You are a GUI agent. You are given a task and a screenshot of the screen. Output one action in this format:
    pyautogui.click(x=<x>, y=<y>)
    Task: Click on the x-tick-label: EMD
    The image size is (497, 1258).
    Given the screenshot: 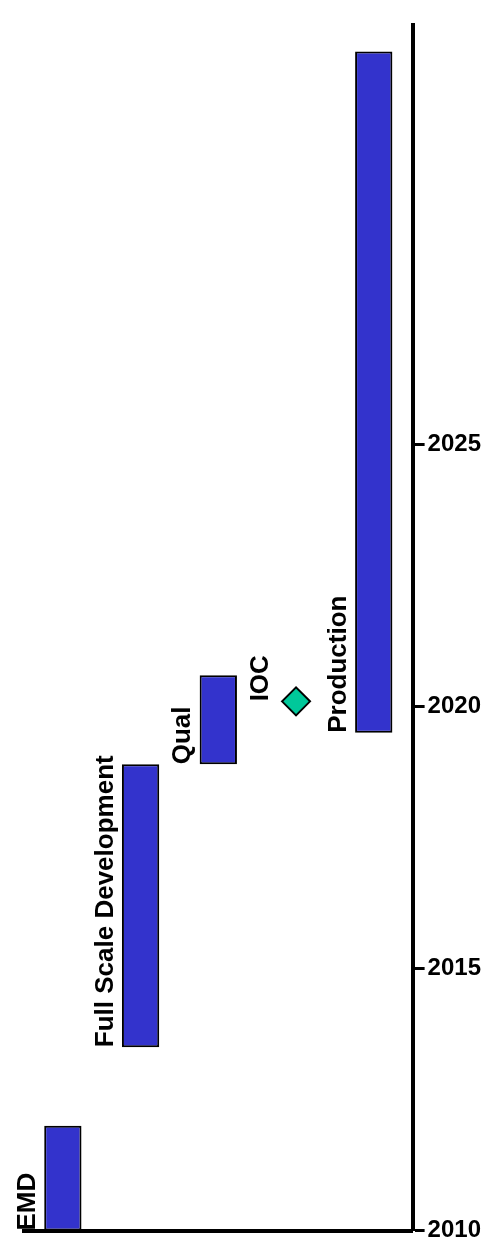 What is the action you would take?
    pyautogui.click(x=26, y=1201)
    